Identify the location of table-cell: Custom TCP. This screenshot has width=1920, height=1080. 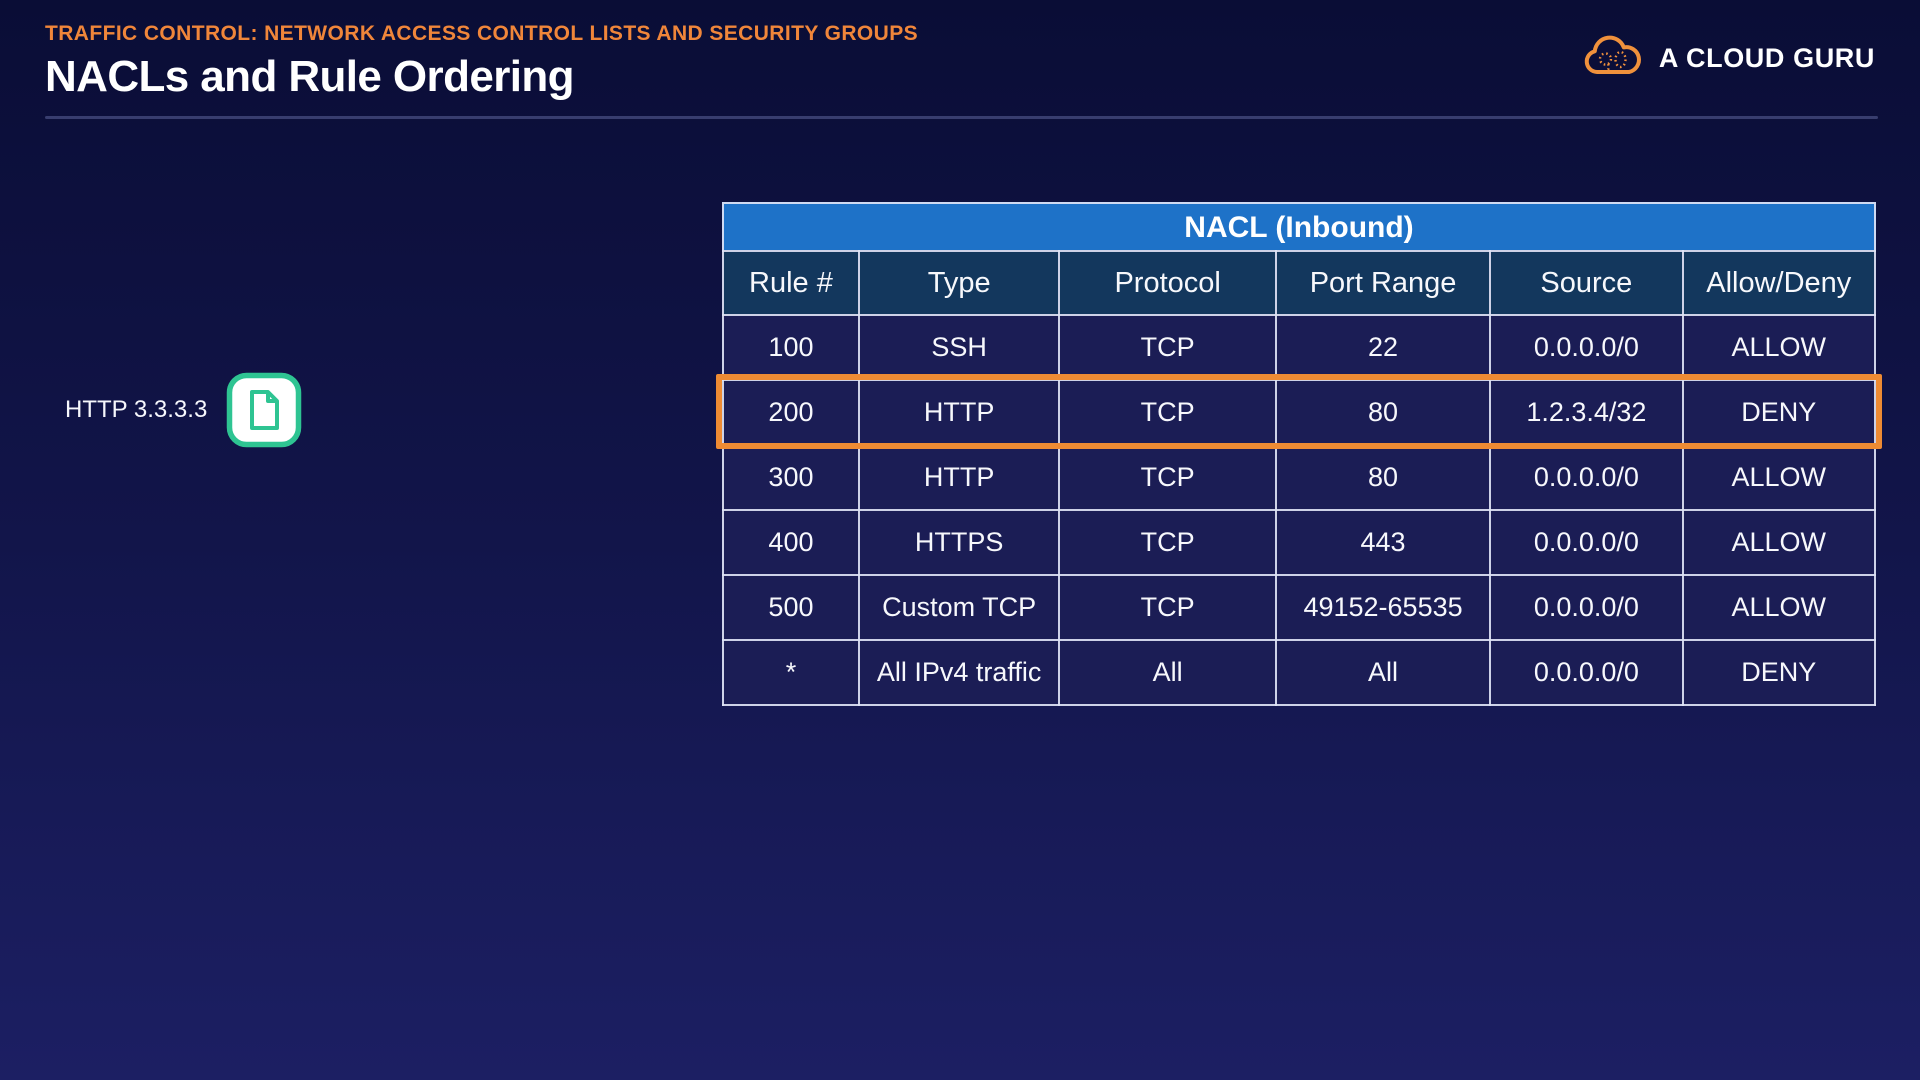
(959, 607).